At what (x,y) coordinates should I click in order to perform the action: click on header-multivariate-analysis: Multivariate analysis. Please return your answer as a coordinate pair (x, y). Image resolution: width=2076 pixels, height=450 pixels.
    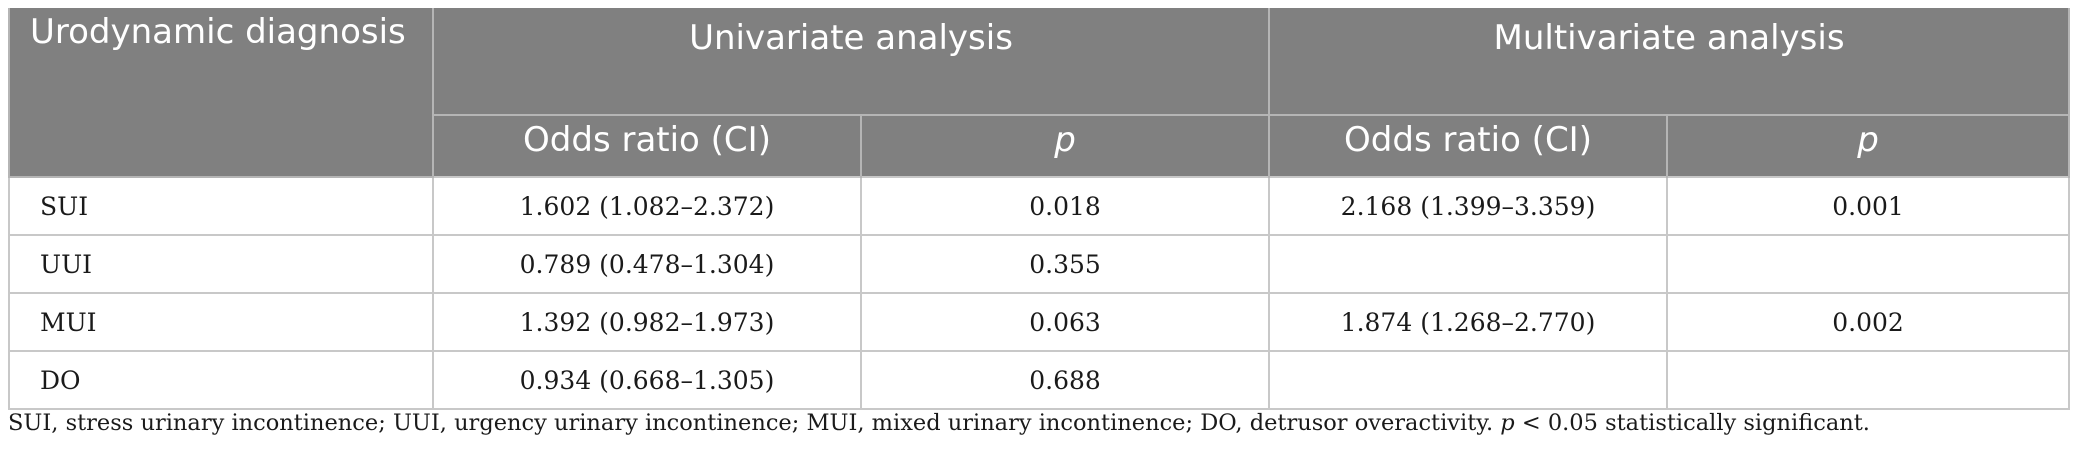
    Looking at the image, I should click on (1669, 62).